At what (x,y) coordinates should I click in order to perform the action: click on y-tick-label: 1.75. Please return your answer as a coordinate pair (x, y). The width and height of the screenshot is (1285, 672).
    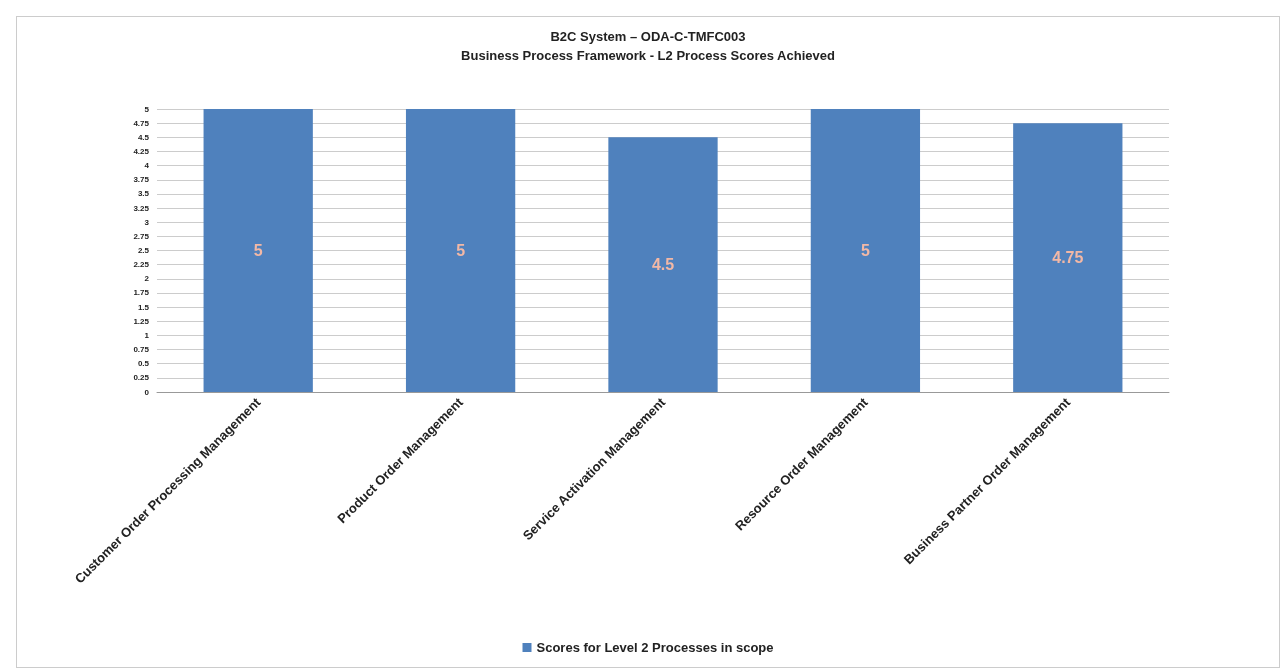
    Looking at the image, I should click on (141, 293).